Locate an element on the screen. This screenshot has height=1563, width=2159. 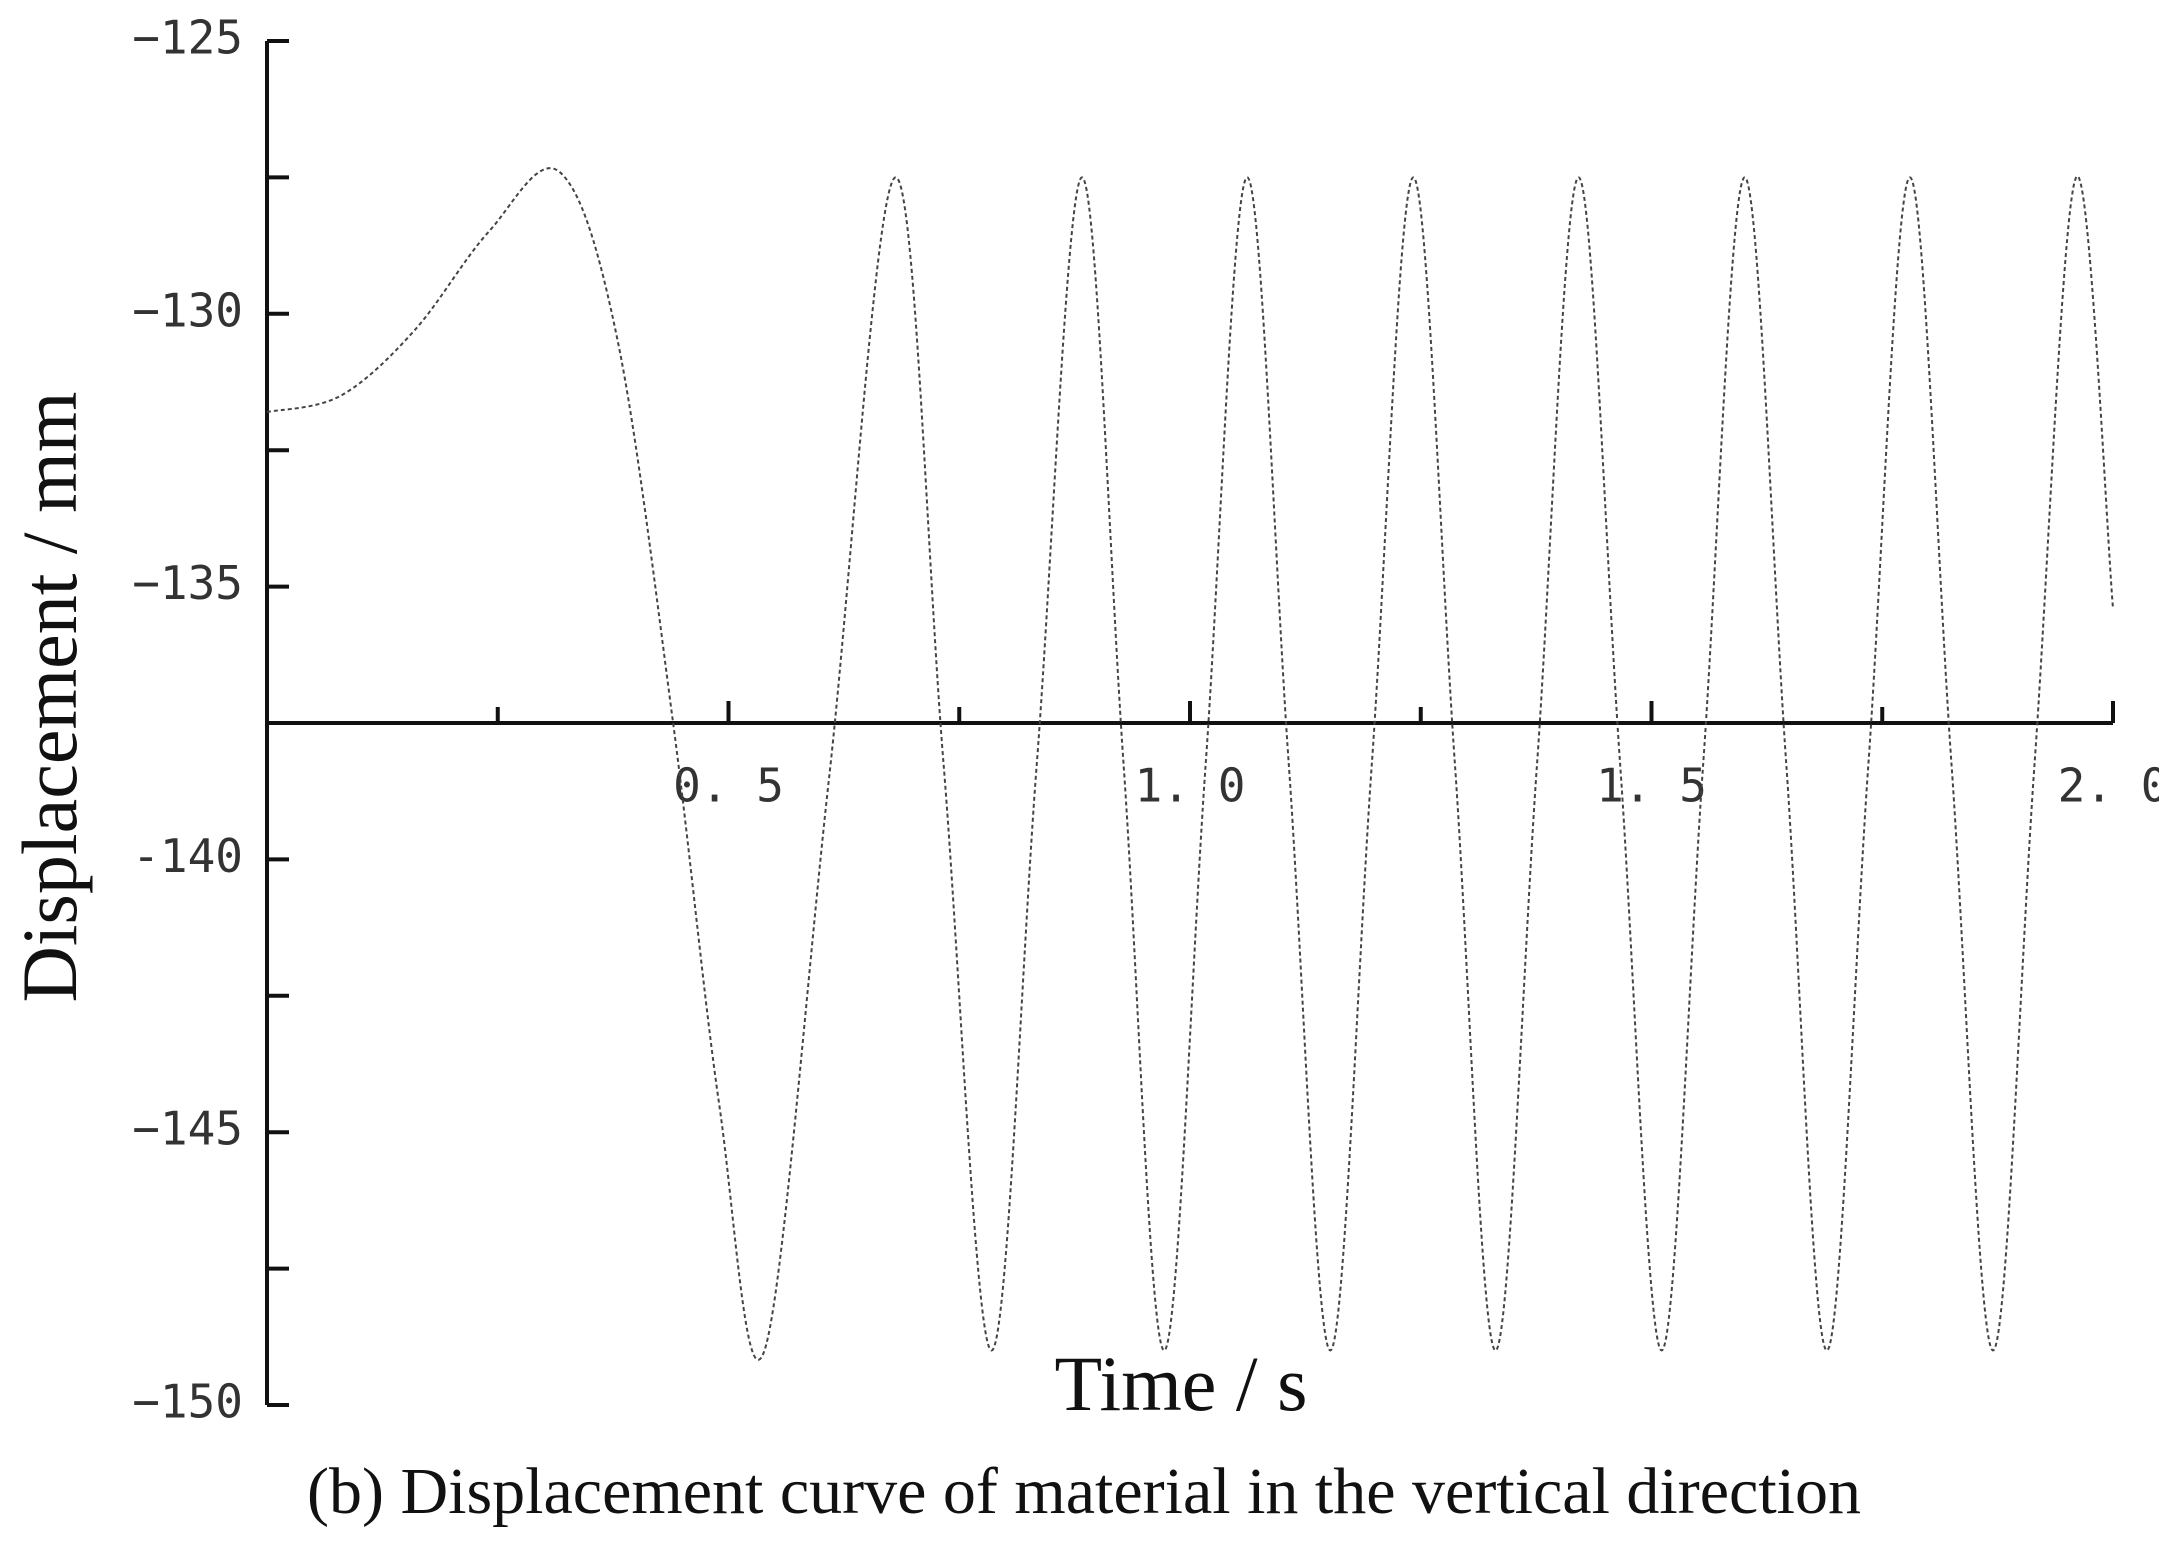
y-tick-label: −130 is located at coordinates (187, 310).